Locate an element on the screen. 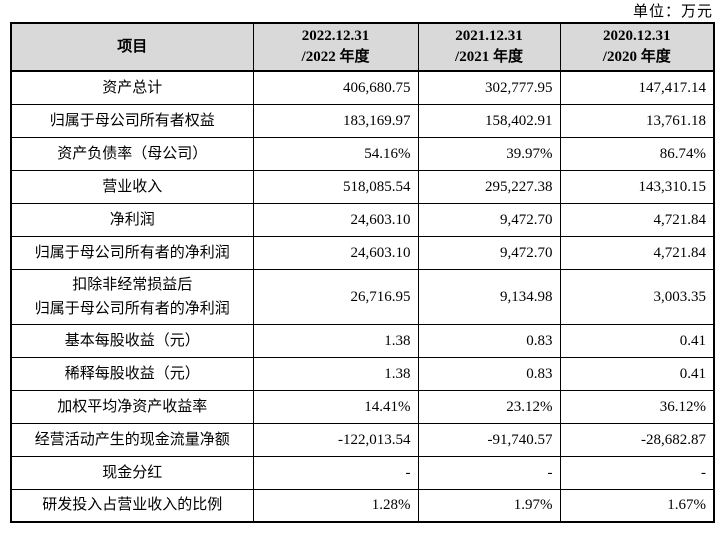 Image resolution: width=723 pixels, height=537 pixels. header-period-date: 2022.12.31 is located at coordinates (335, 36).